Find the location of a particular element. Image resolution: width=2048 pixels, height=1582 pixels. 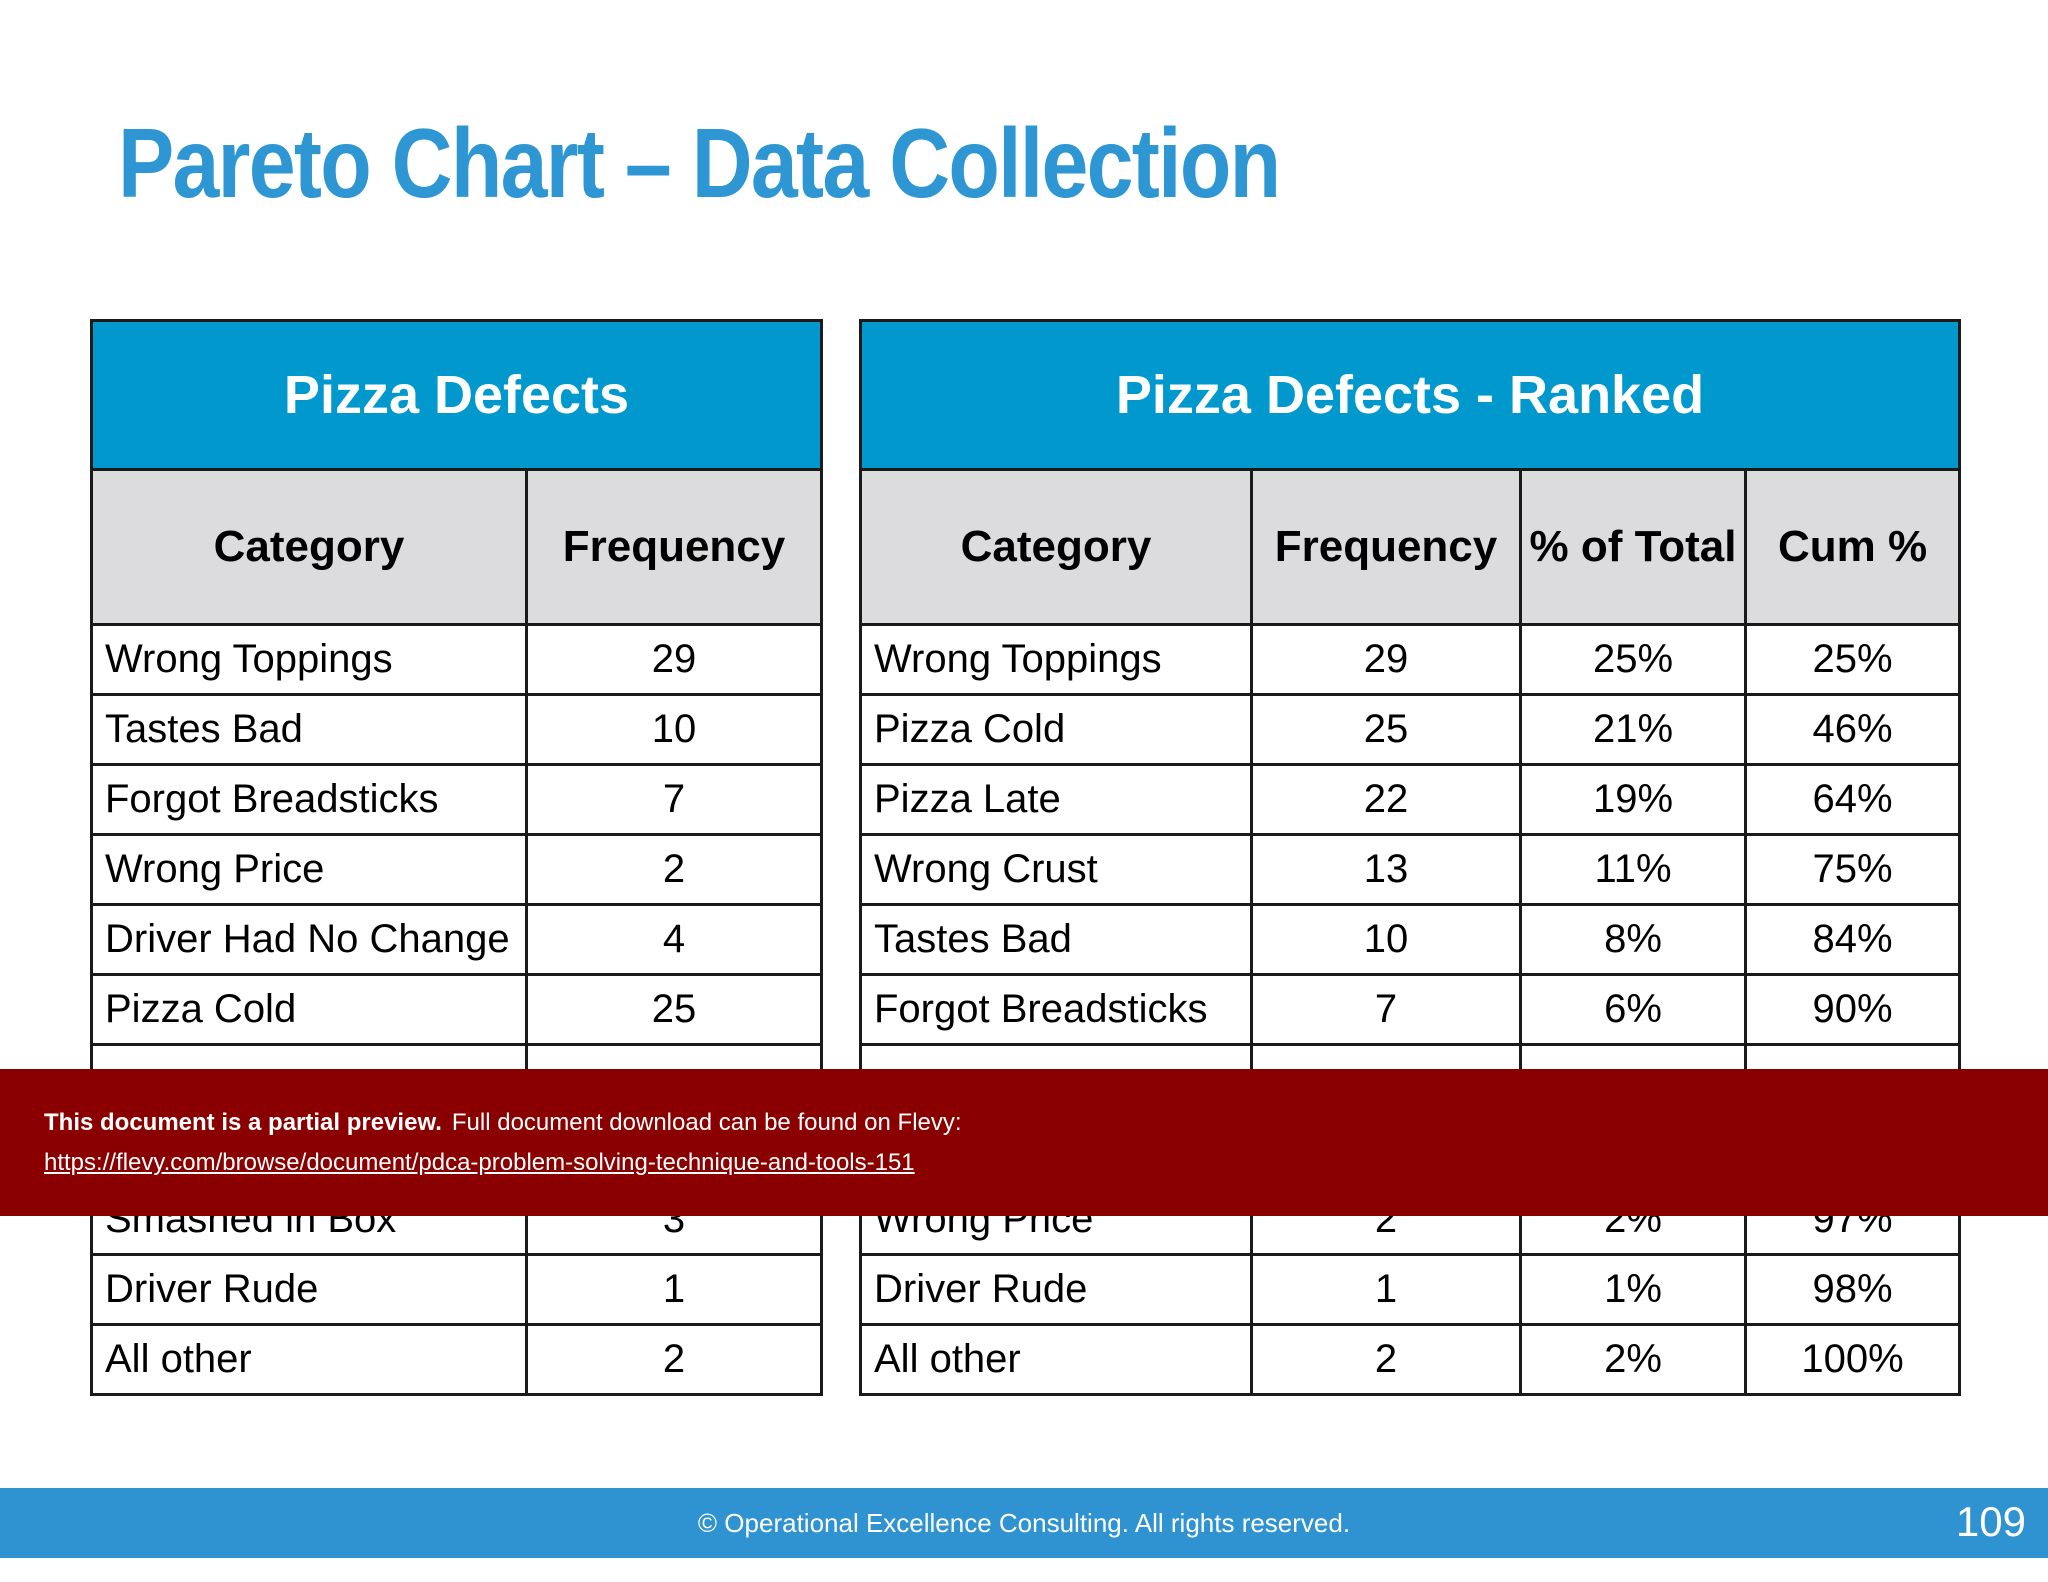

table-title: Pizza Defects - Ranked is located at coordinates (1410, 395).